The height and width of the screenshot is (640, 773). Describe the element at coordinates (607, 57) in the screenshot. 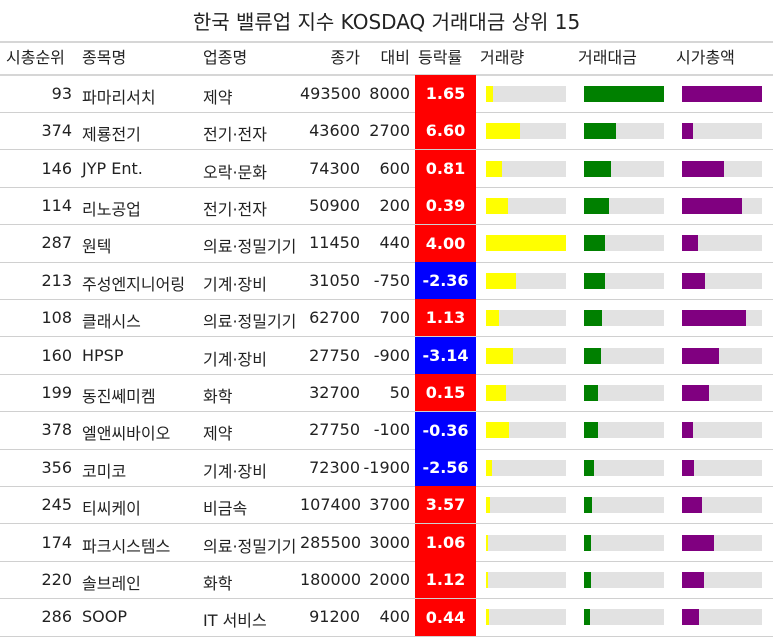

I see `header-value: 거래대금` at that location.